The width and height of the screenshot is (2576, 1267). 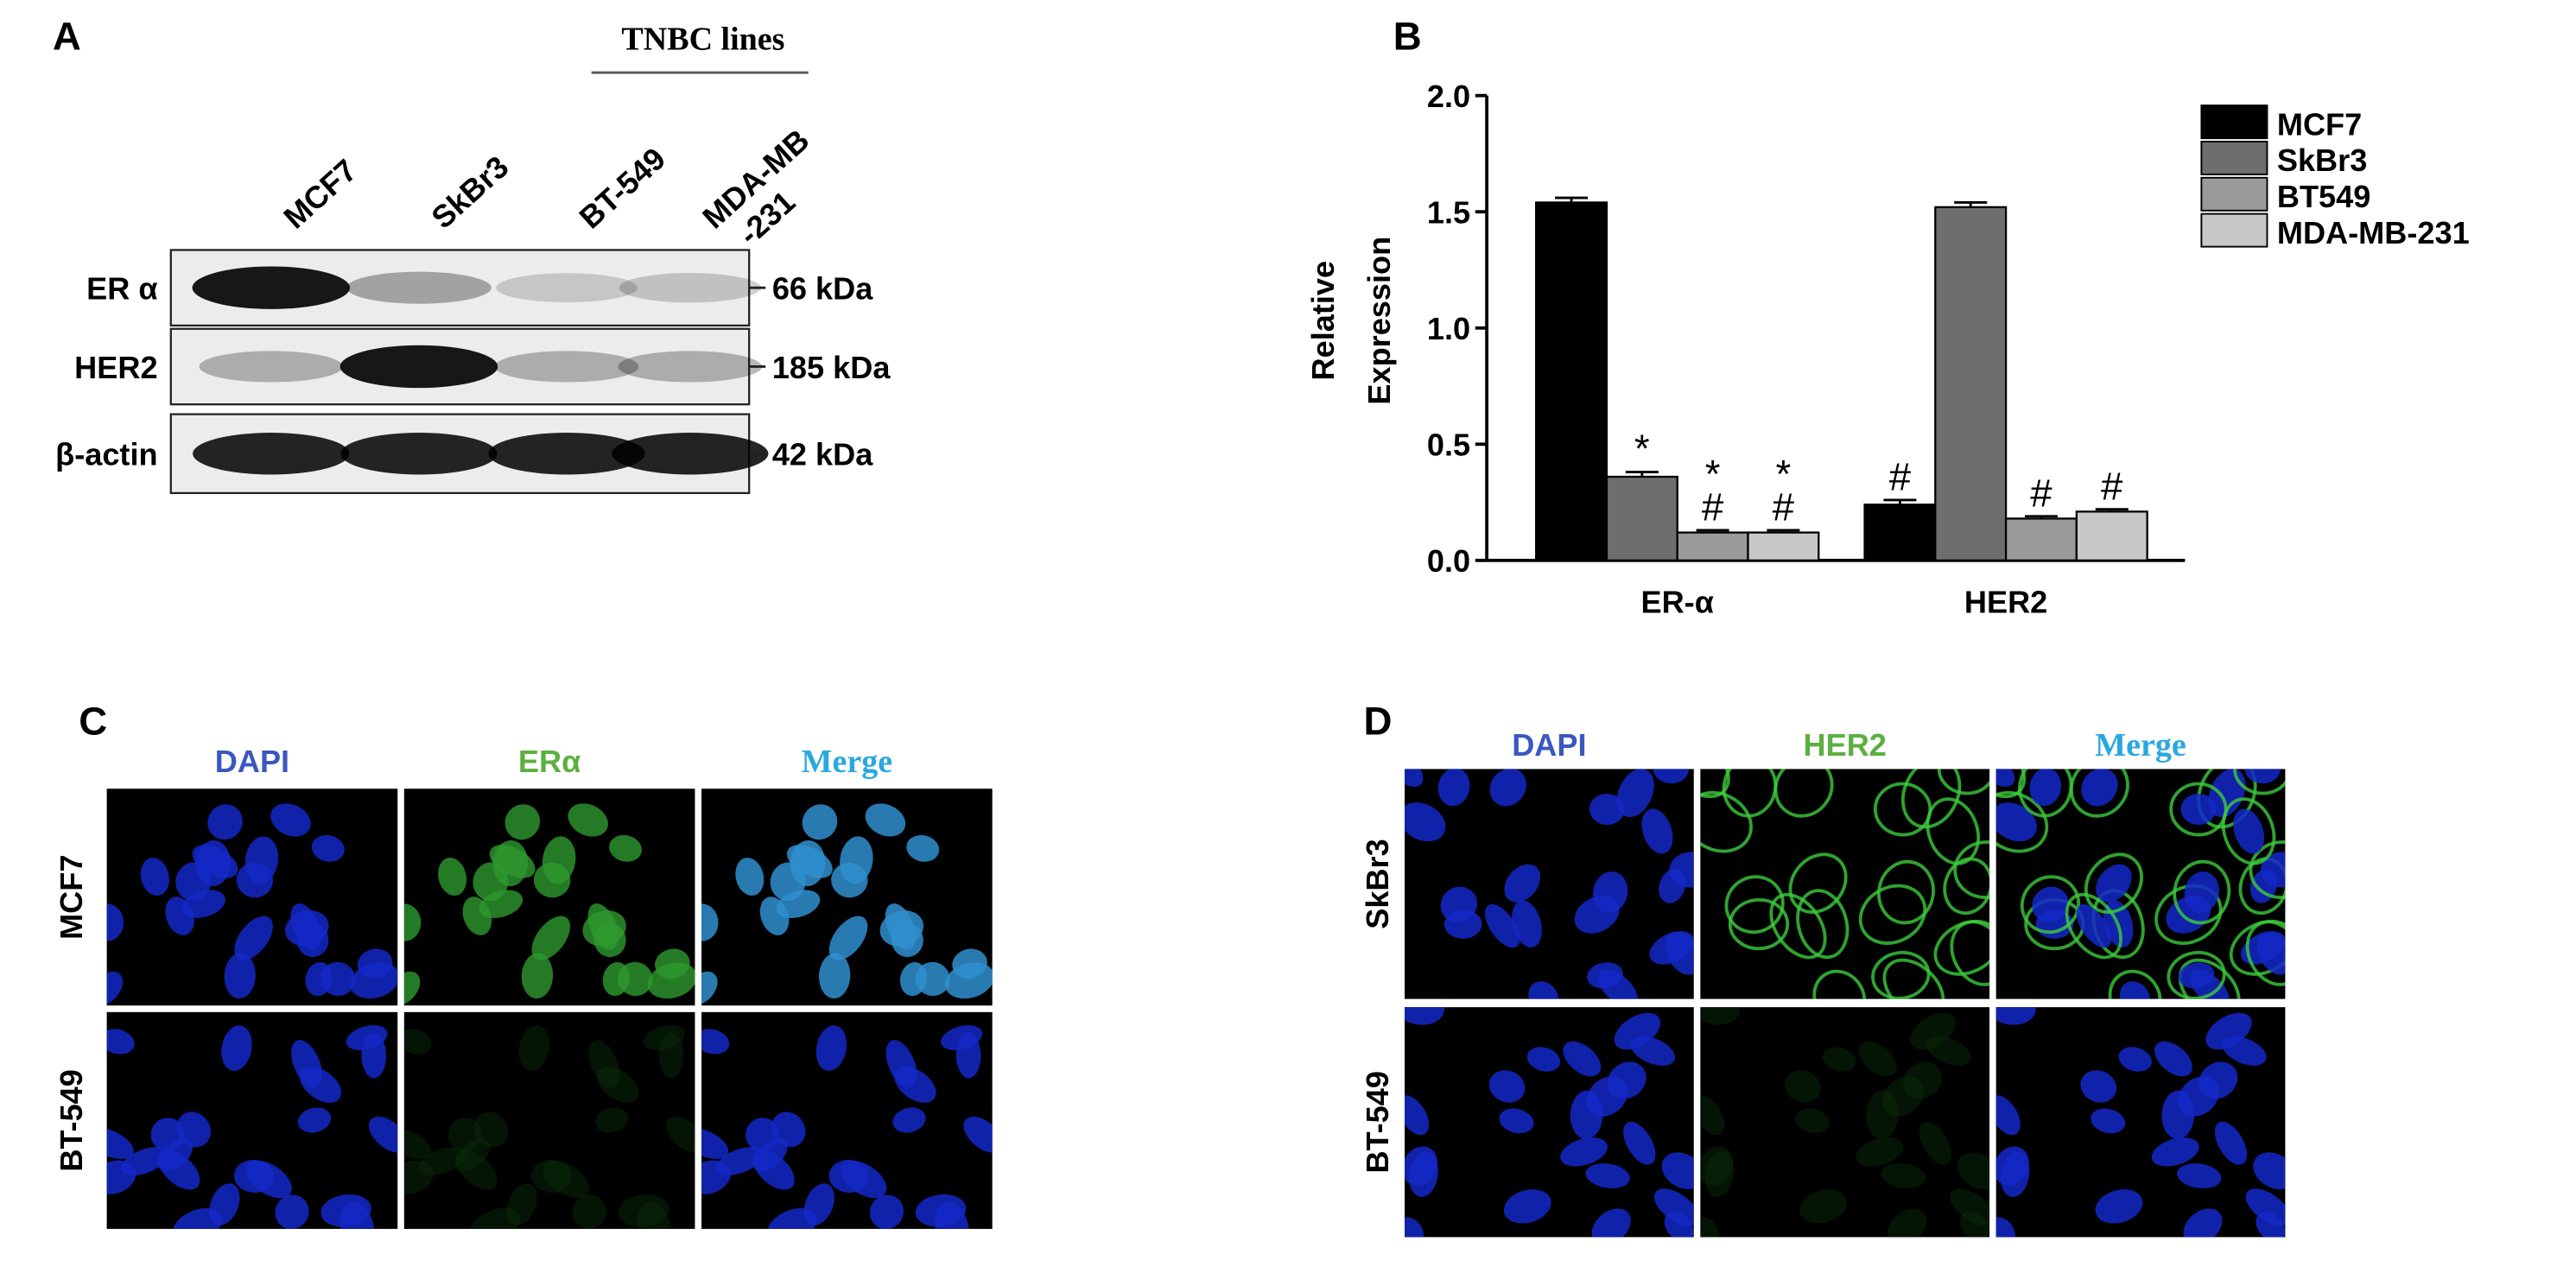 I want to click on panel-label: A, so click(x=67, y=36).